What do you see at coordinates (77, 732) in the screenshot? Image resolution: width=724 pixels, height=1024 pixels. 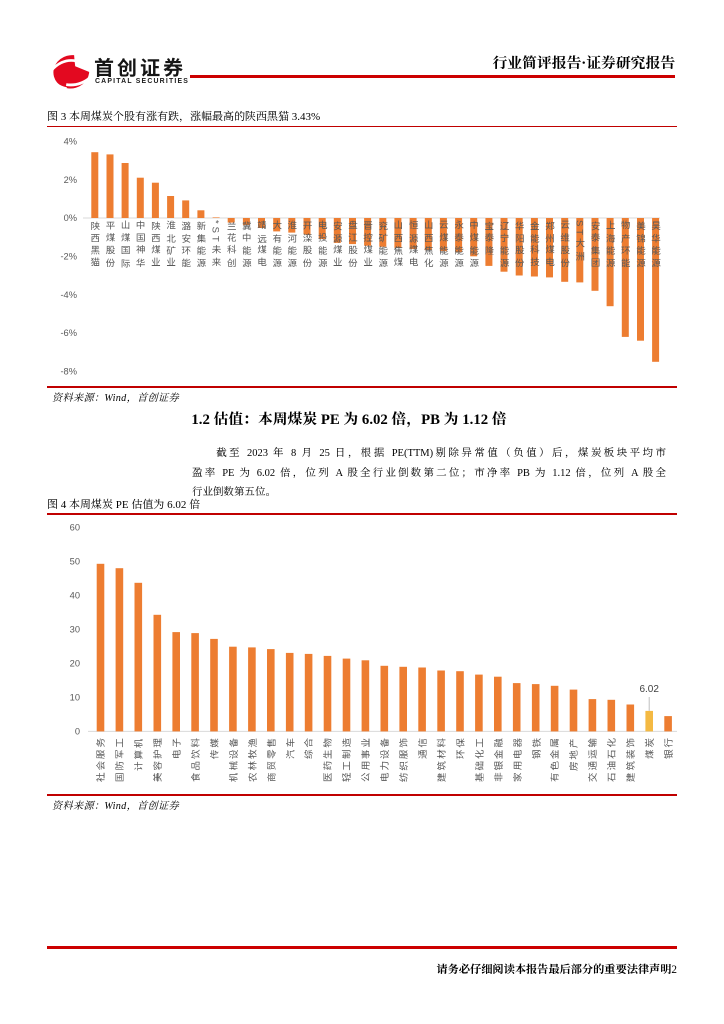 I see `svg-text: 0` at bounding box center [77, 732].